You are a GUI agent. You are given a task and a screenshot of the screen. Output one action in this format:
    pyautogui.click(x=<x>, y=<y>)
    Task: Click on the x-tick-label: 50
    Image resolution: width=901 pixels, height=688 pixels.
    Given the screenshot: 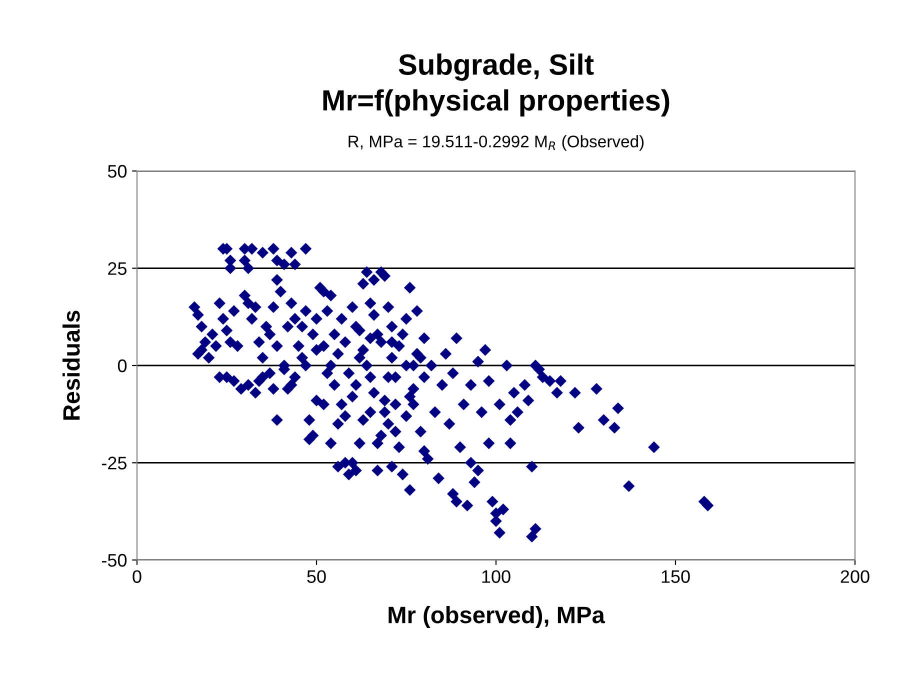 What is the action you would take?
    pyautogui.click(x=316, y=576)
    